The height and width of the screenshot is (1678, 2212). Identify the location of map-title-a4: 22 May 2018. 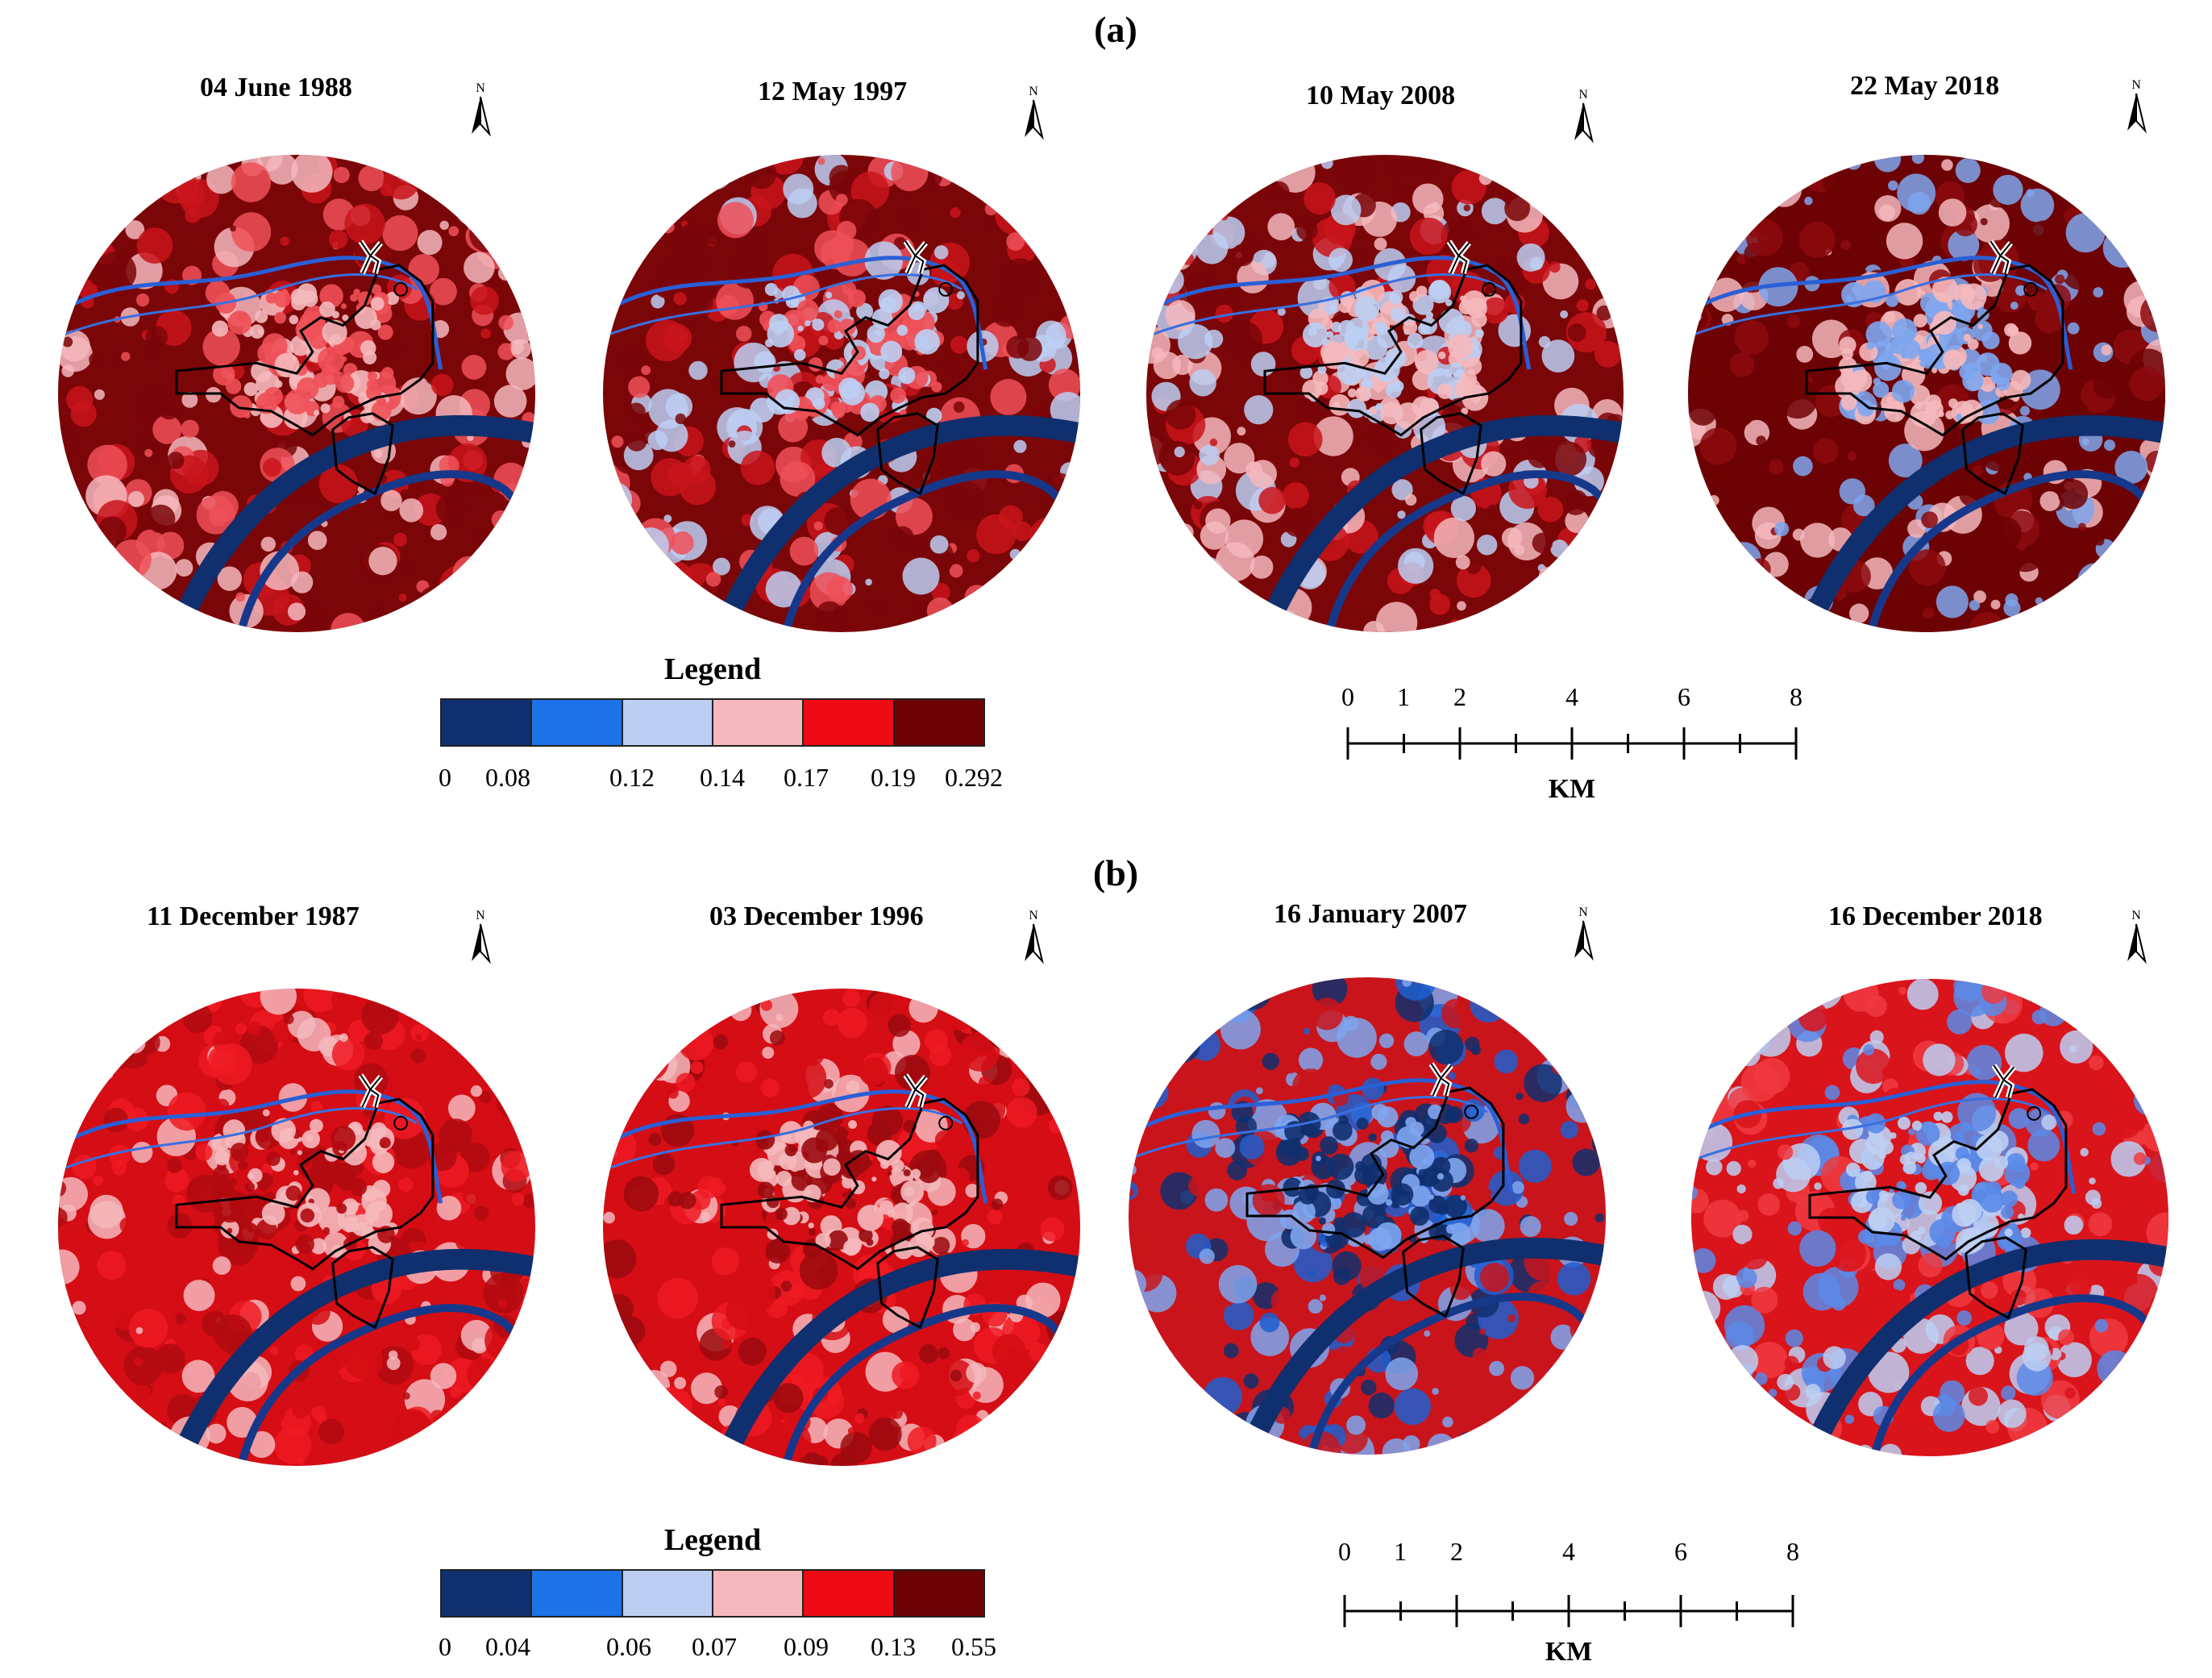
(1925, 86).